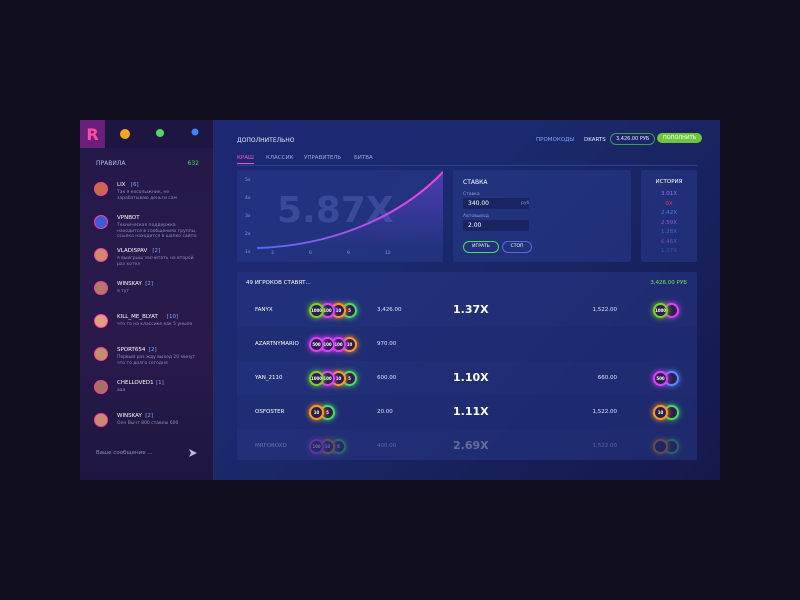 This screenshot has height=600, width=800. Describe the element at coordinates (668, 232) in the screenshot. I see `history-item: 1.28X` at that location.